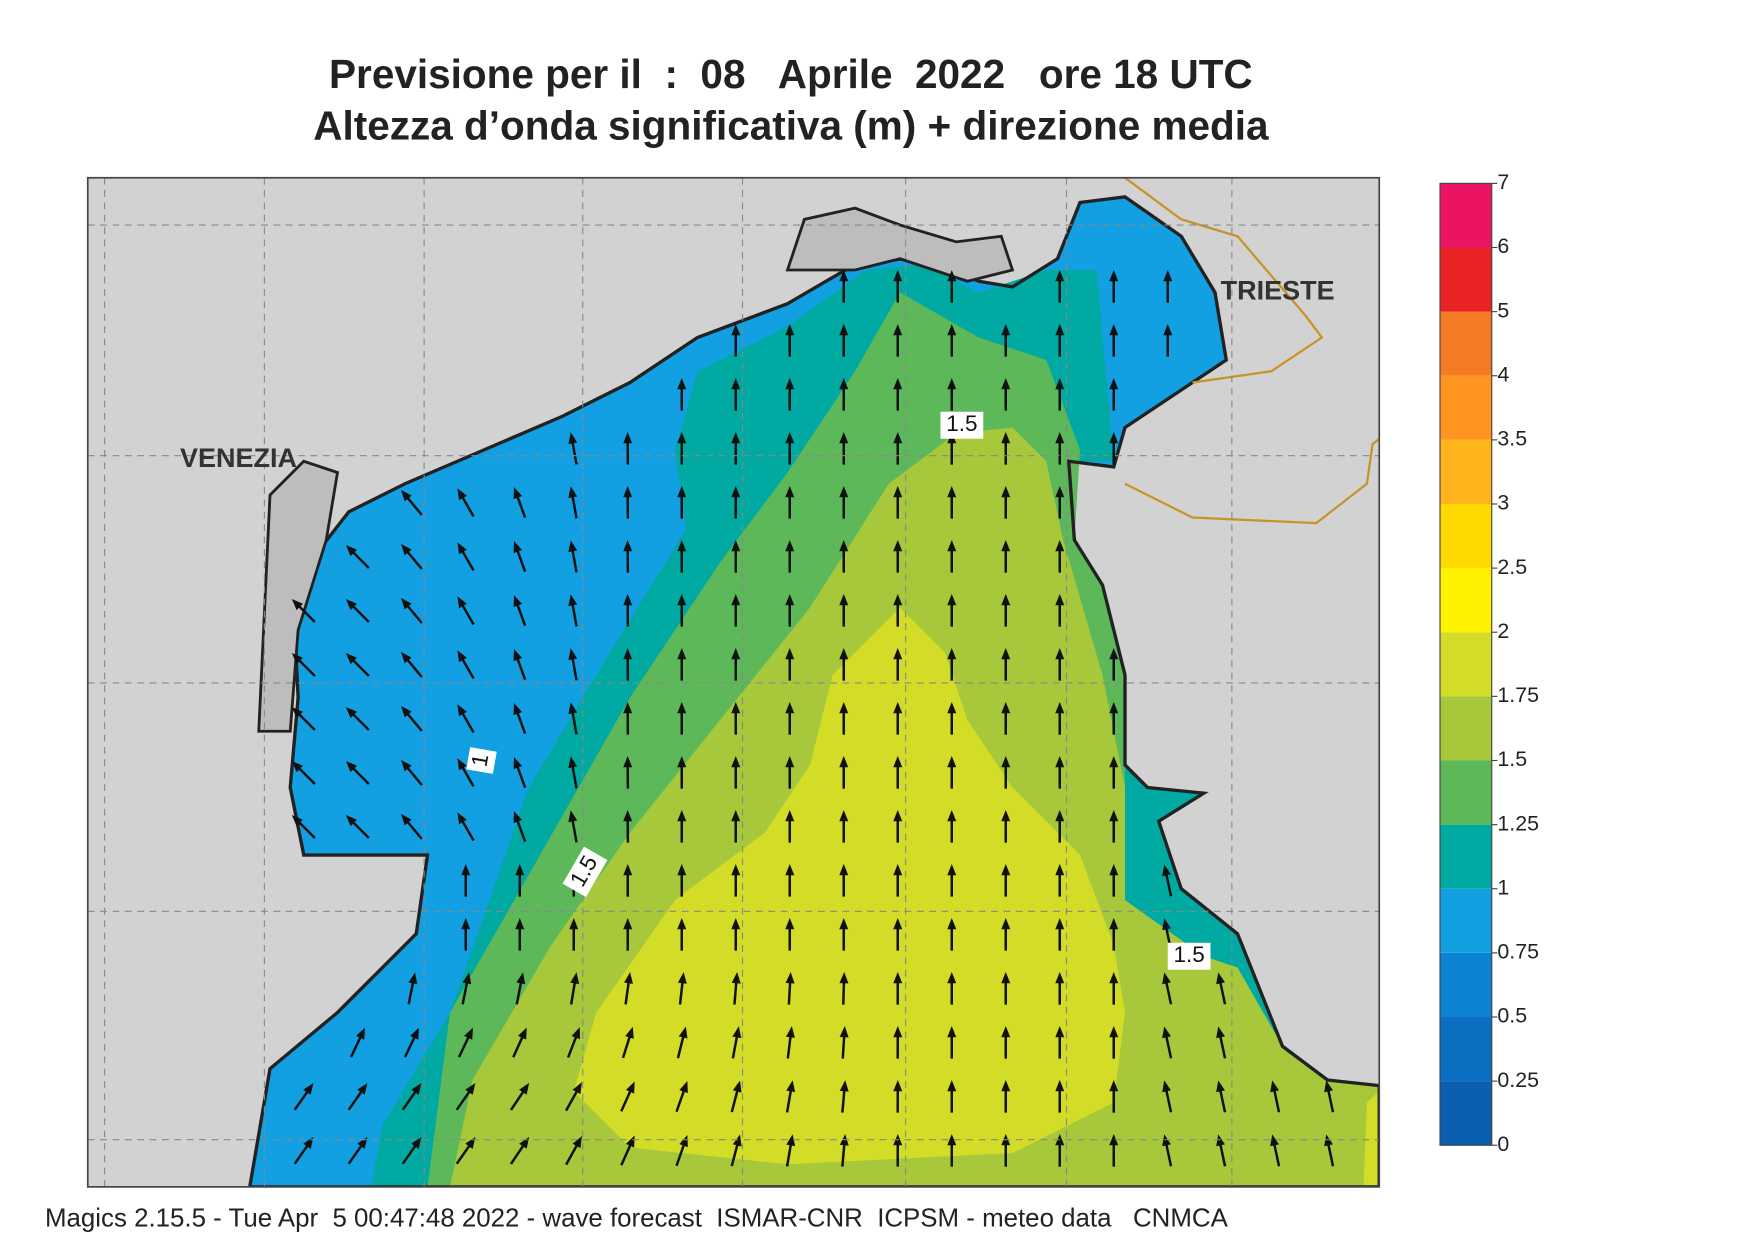  What do you see at coordinates (1371, 1139) in the screenshot?
I see `wave-zone` at bounding box center [1371, 1139].